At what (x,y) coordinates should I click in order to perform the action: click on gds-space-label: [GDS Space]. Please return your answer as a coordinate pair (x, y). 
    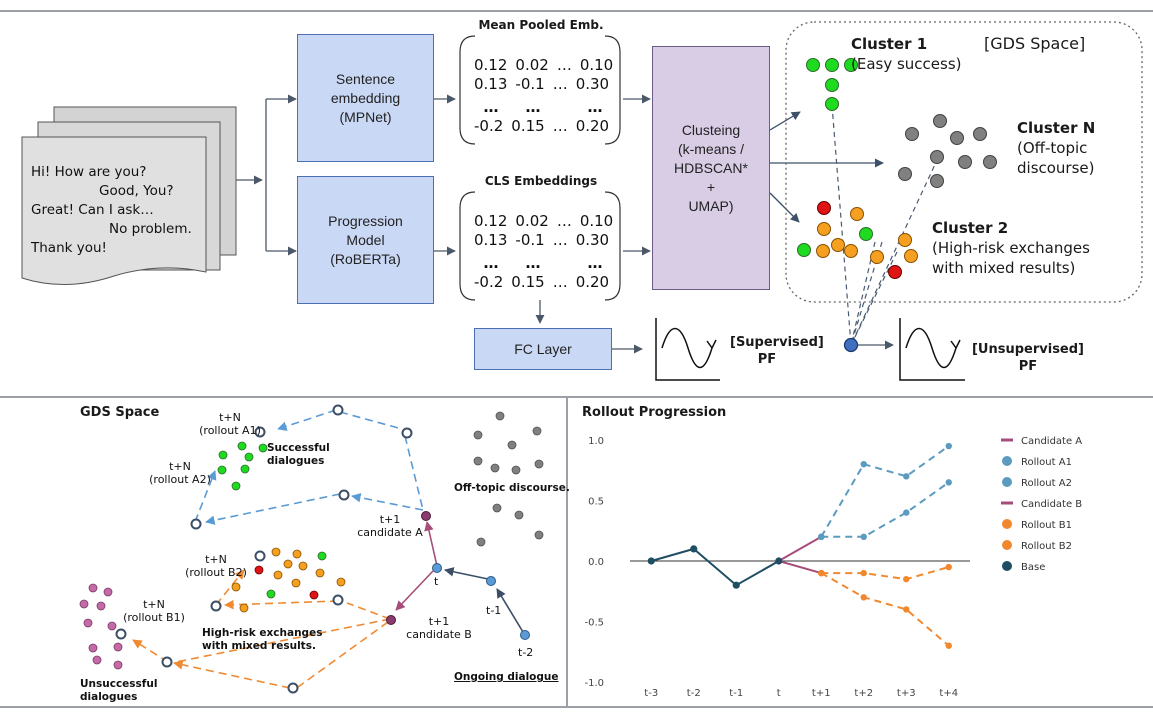
    Looking at the image, I should click on (1035, 43).